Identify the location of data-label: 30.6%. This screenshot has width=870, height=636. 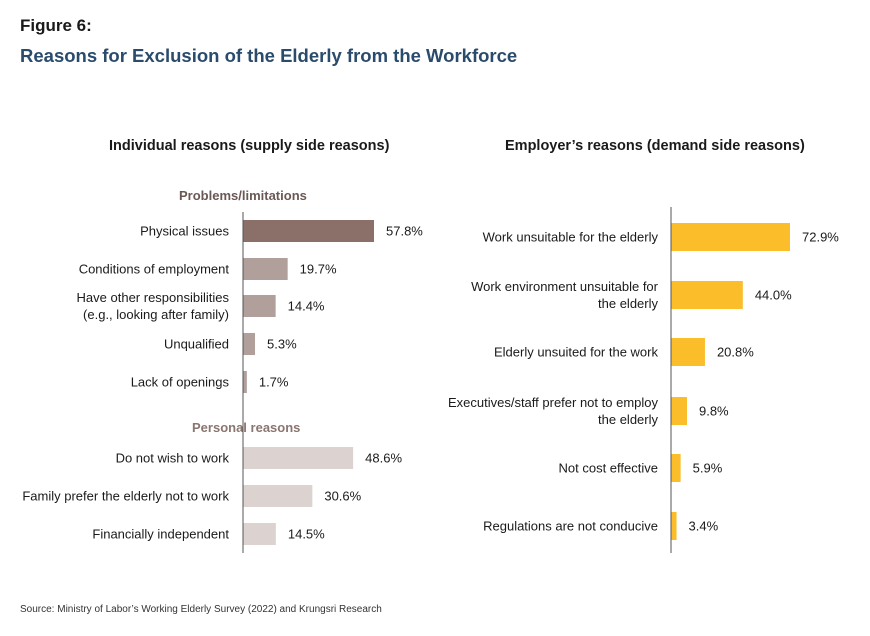
(342, 496).